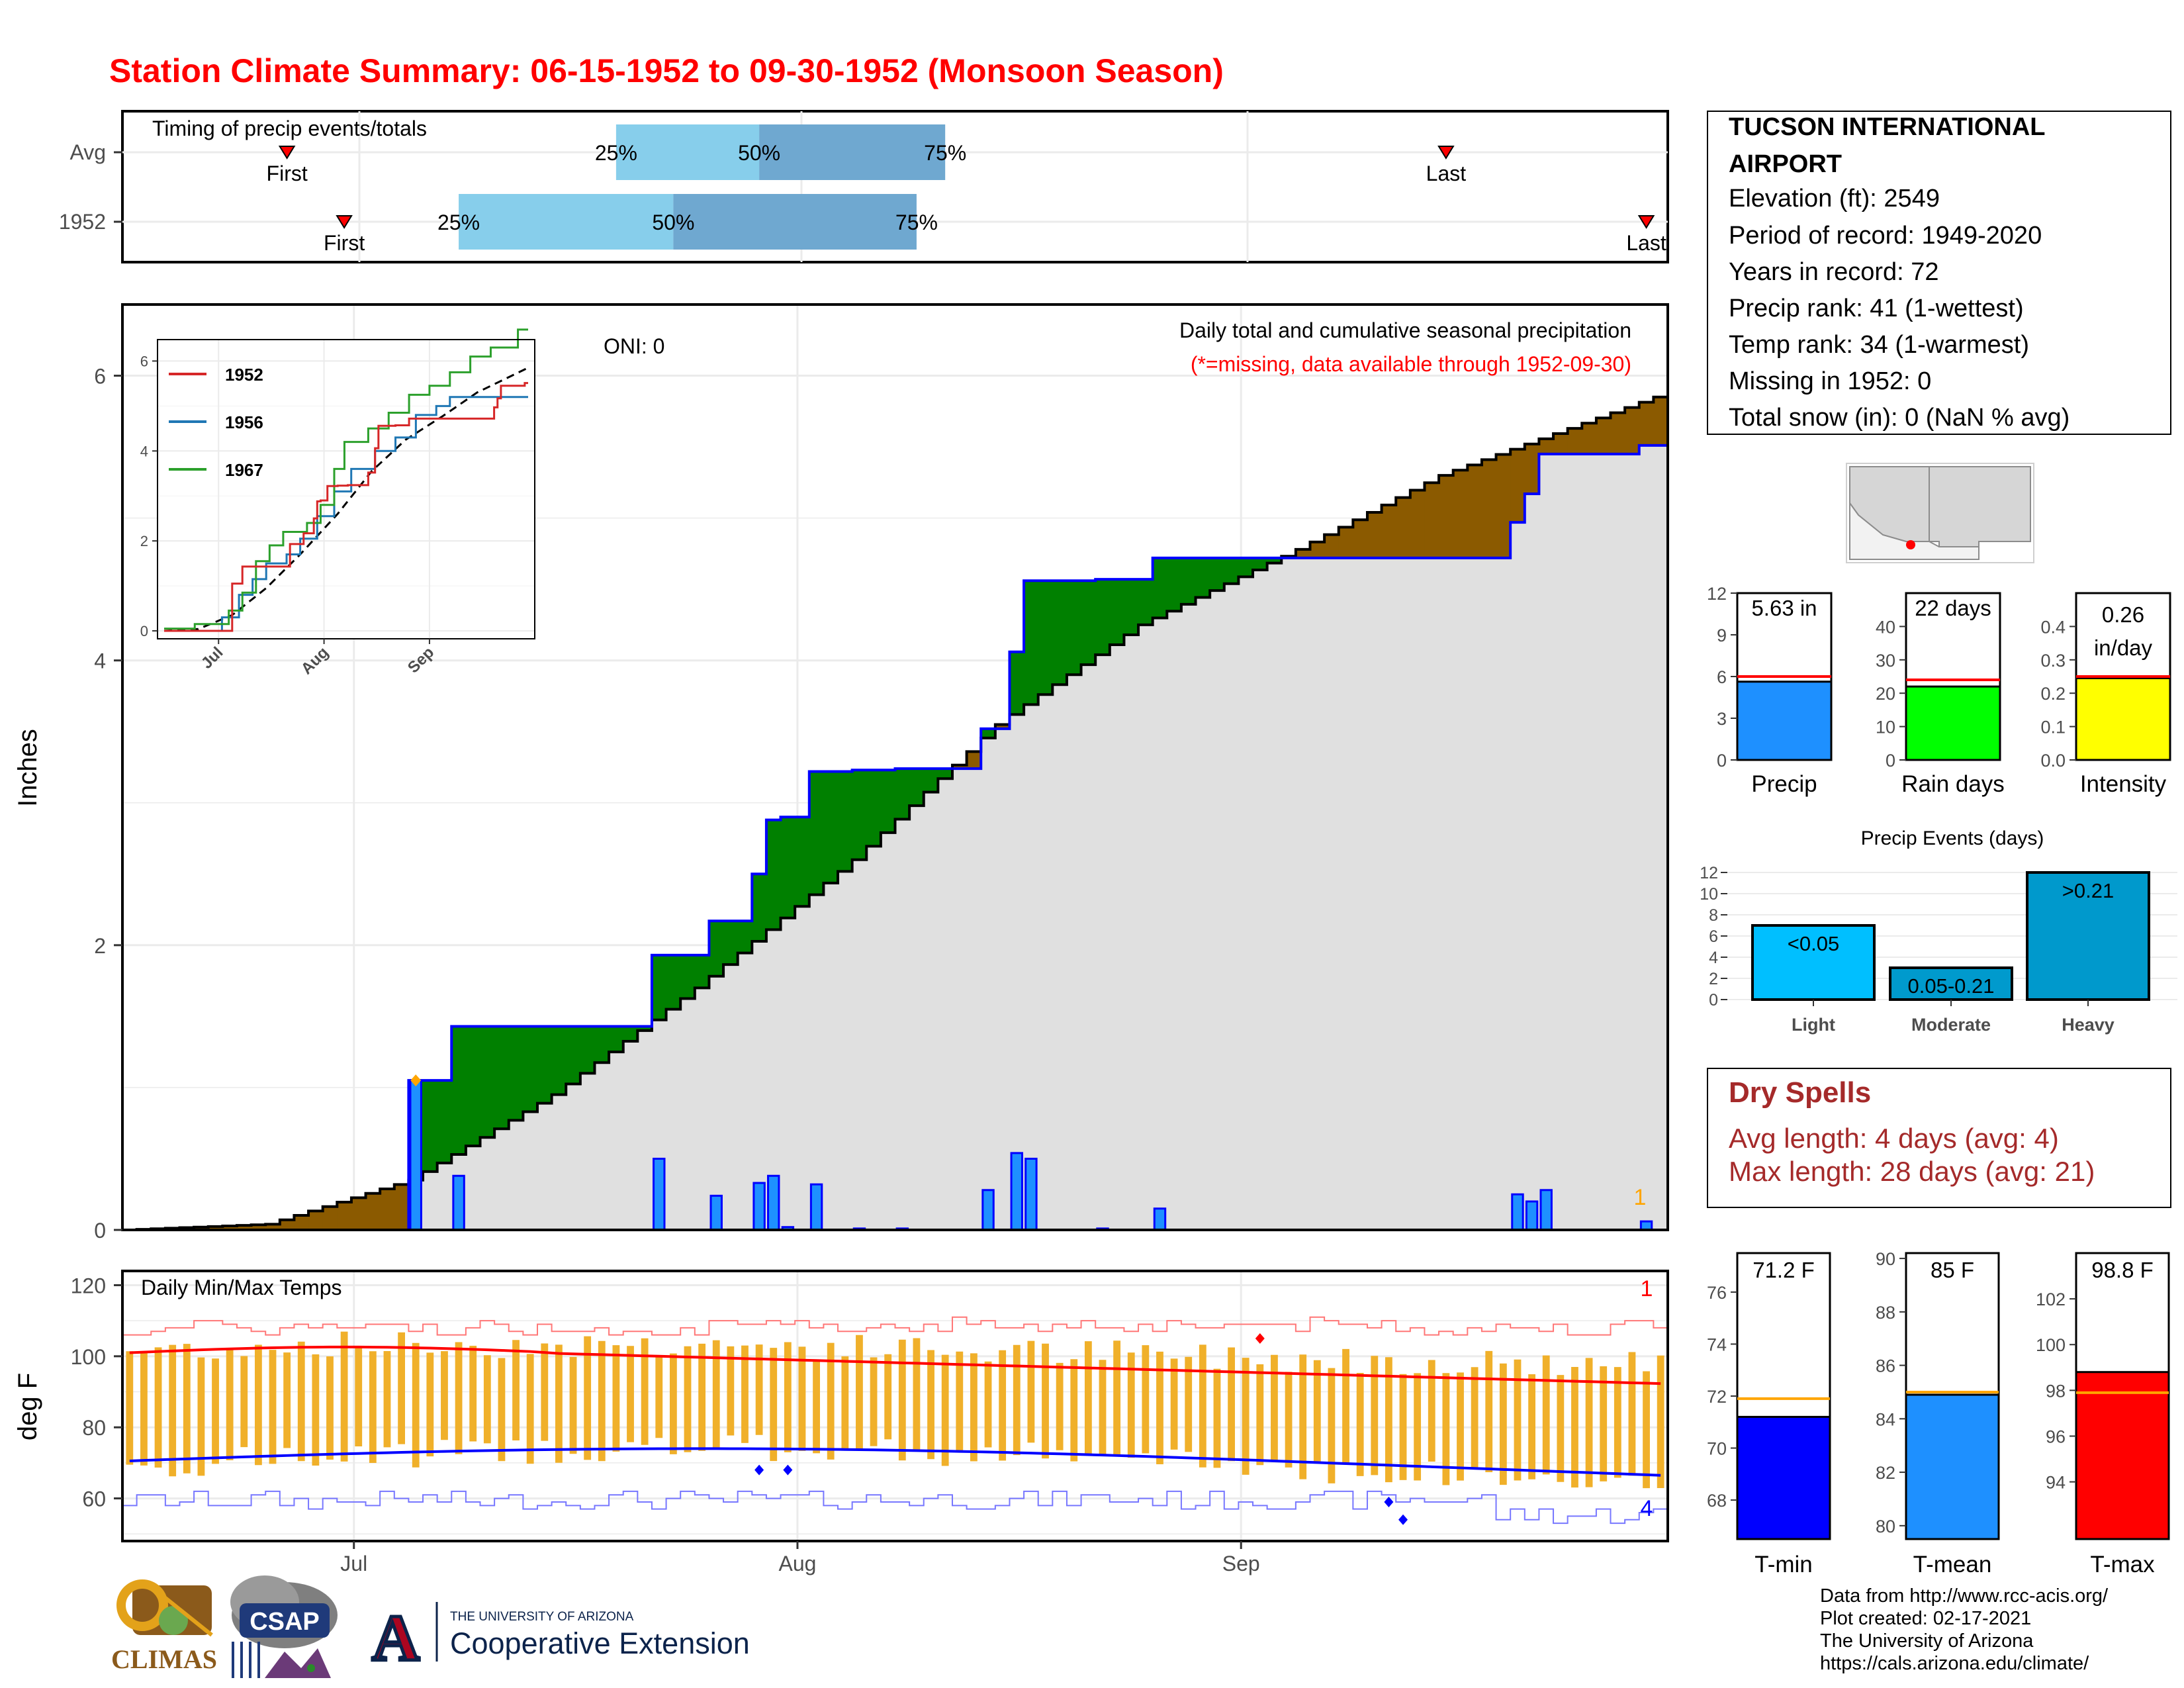  I want to click on inset-y-tick-label: 4, so click(144, 451).